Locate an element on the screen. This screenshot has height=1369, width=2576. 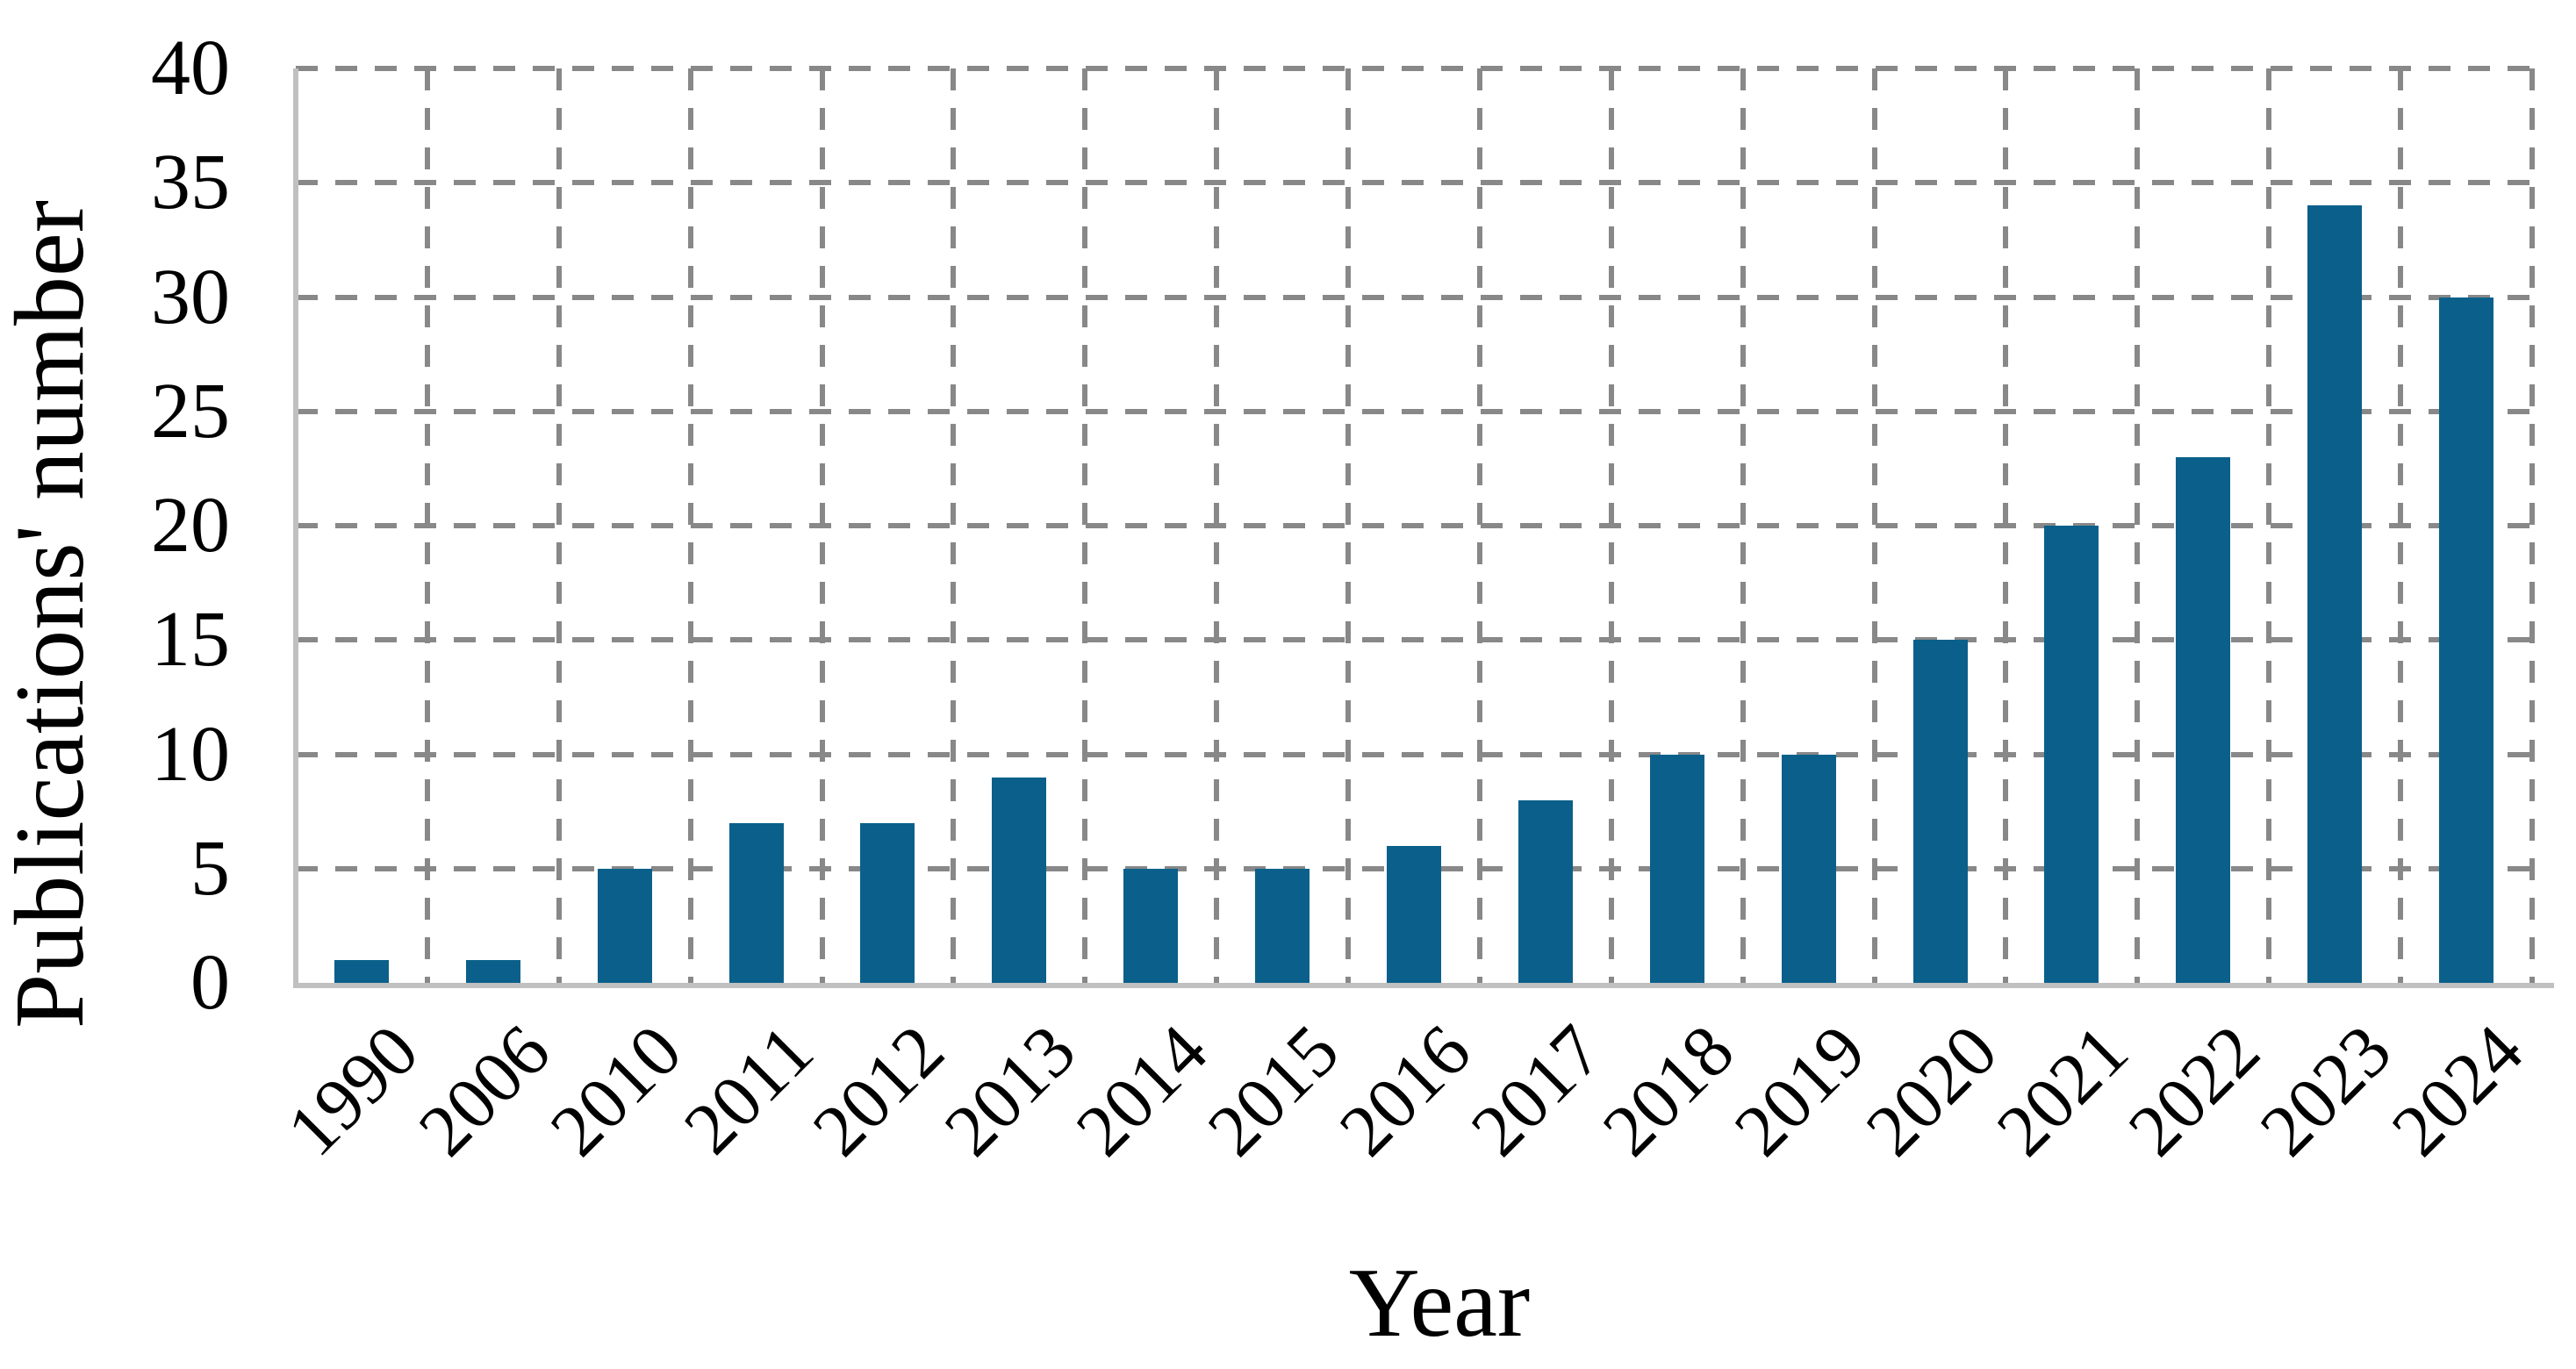
bar-2011 is located at coordinates (756, 902).